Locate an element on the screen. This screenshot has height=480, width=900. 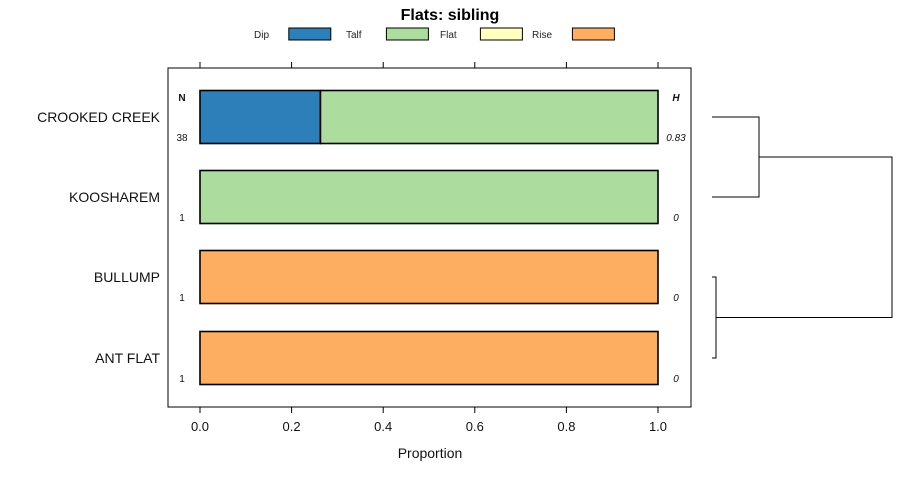
category-label-koosharem: KOOSHAREM is located at coordinates (114, 197).